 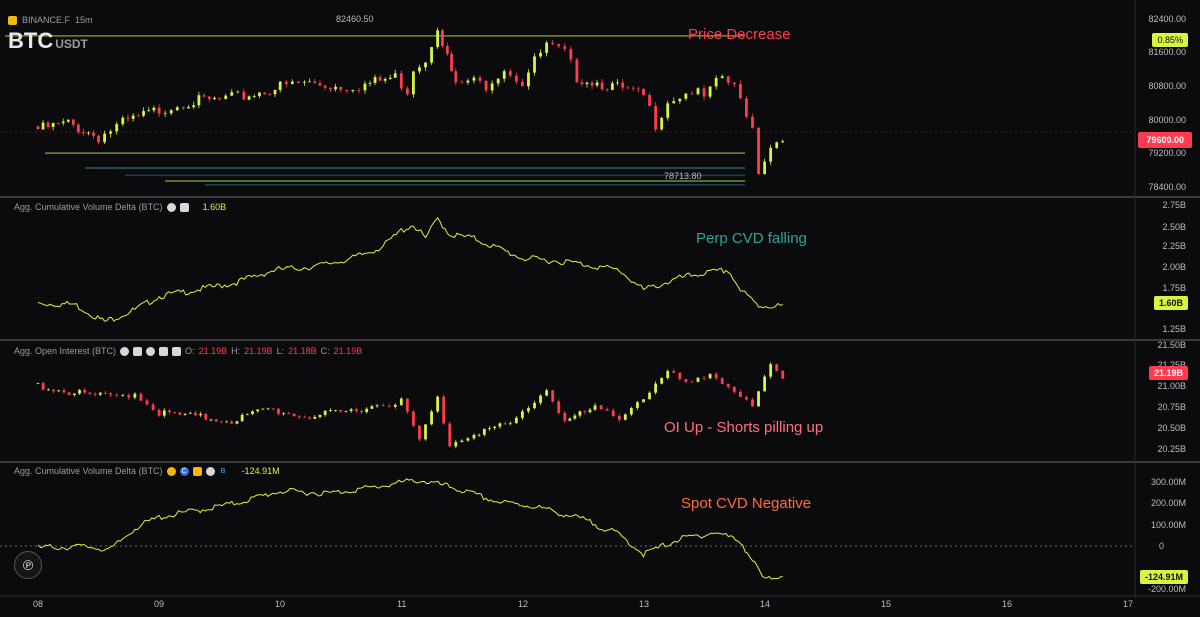 I want to click on x-axis-label: 08, so click(x=38, y=604).